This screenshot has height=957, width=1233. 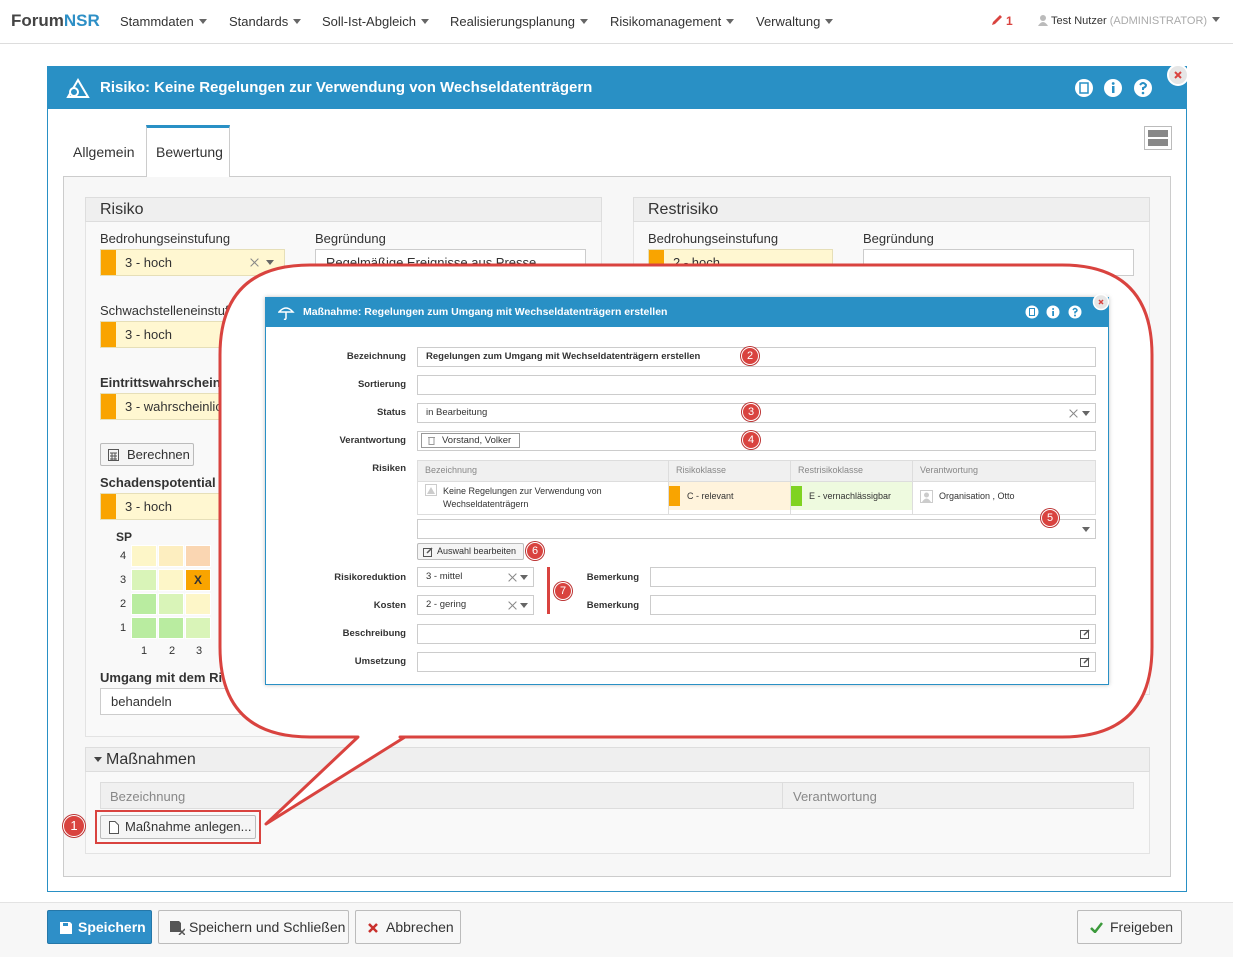 I want to click on matrix-row-label: 4, so click(x=123, y=556).